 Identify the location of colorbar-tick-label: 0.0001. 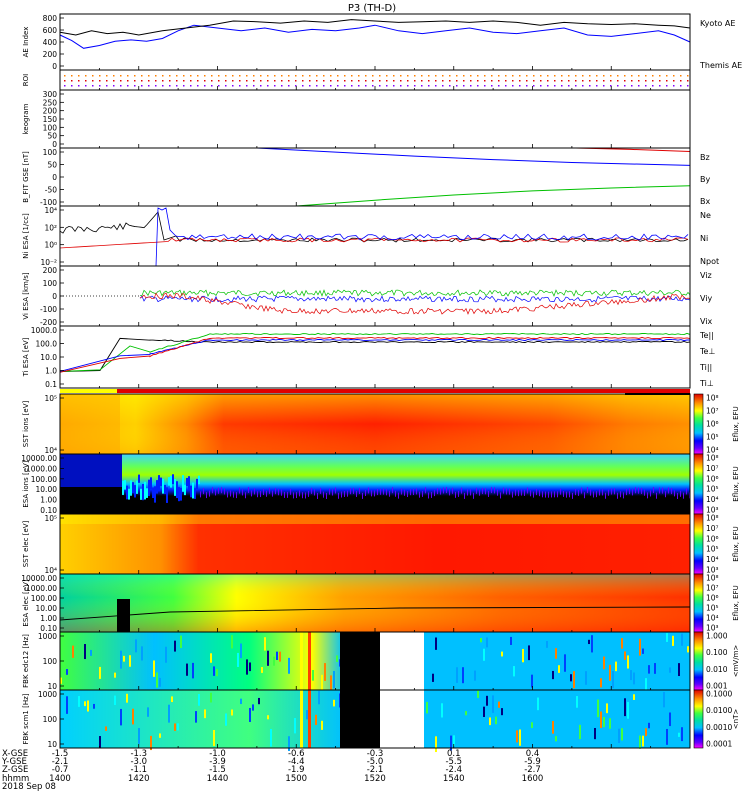
(719, 744).